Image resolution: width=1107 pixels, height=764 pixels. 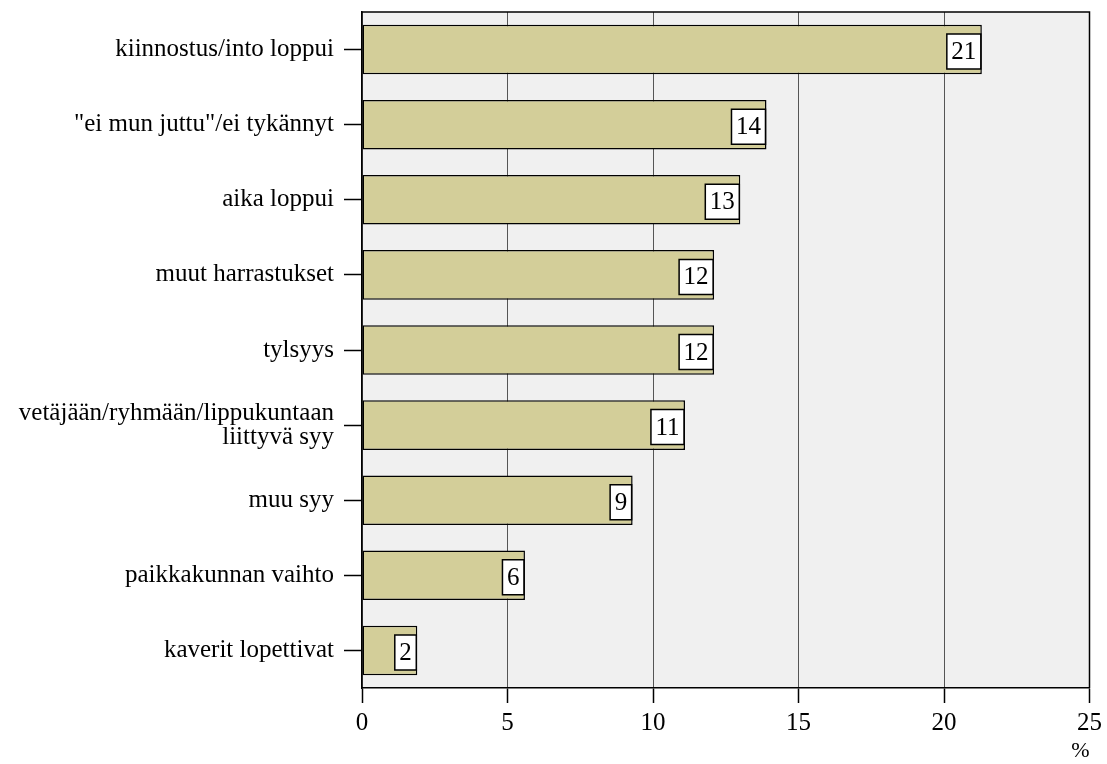 I want to click on y-tick-label: "ei mun juttu"/ei tykännyt, so click(x=204, y=123).